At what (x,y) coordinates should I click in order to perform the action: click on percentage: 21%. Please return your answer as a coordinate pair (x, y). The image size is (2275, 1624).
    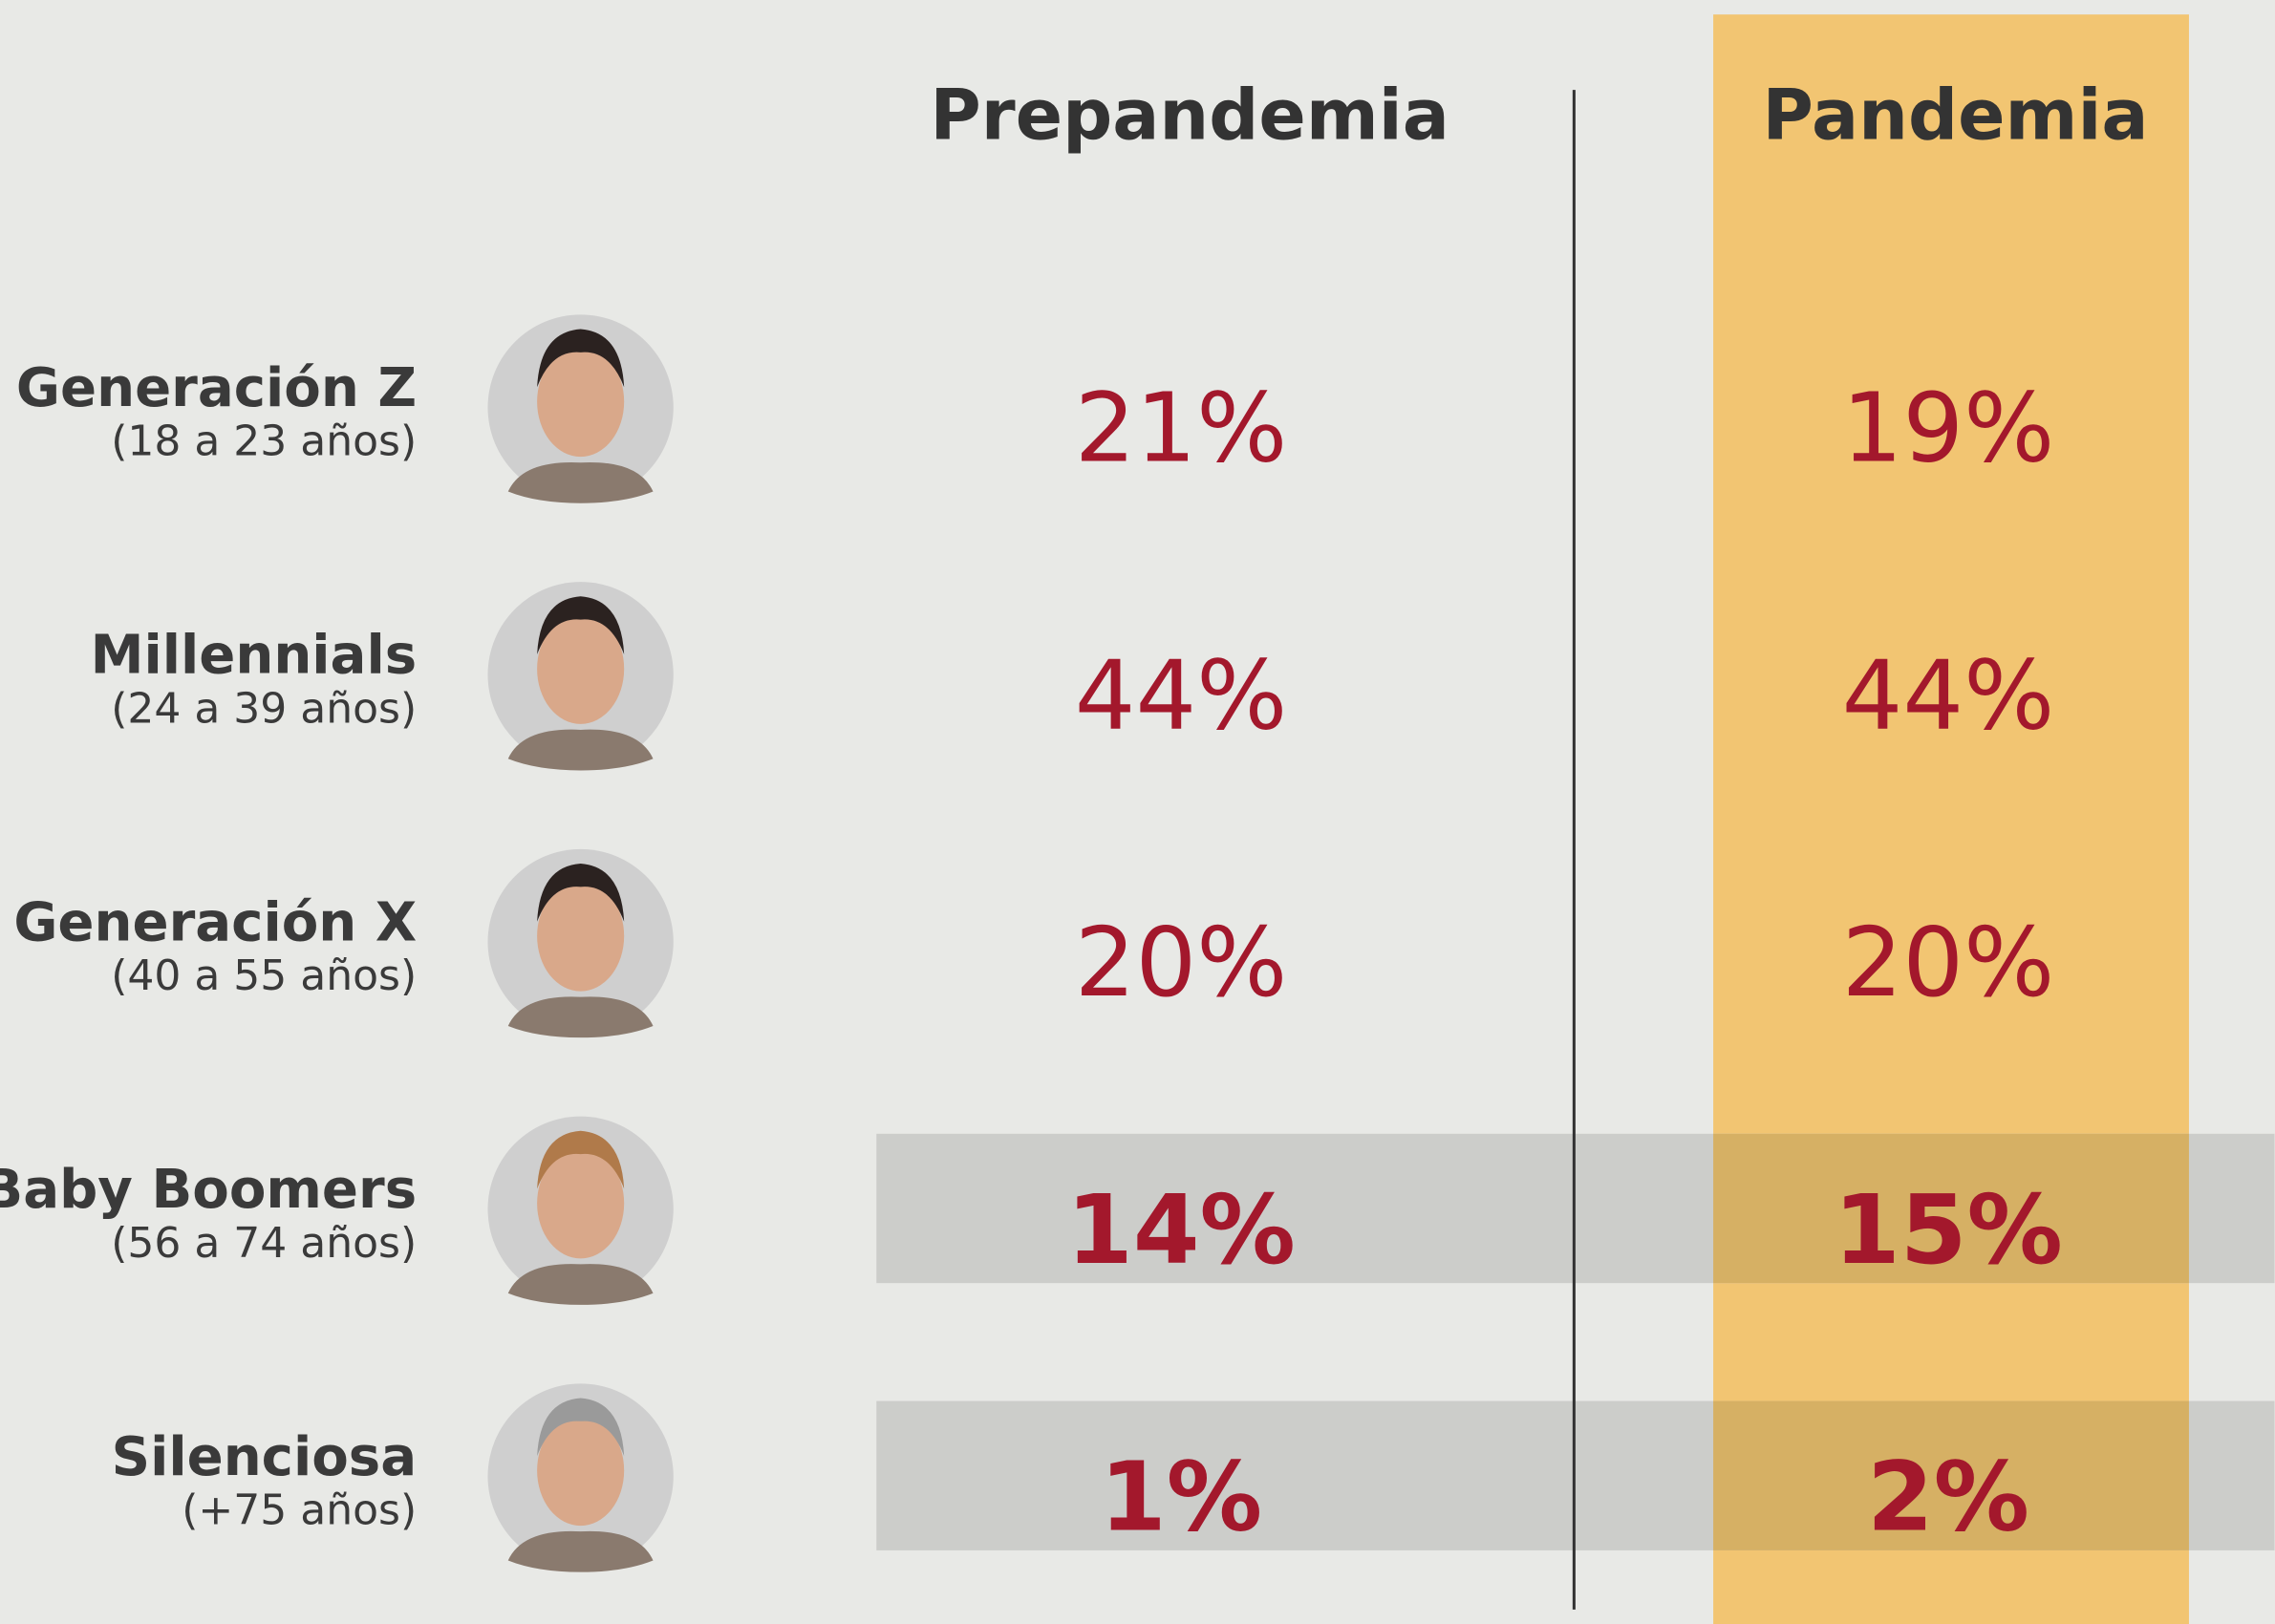
    Looking at the image, I should click on (1181, 429).